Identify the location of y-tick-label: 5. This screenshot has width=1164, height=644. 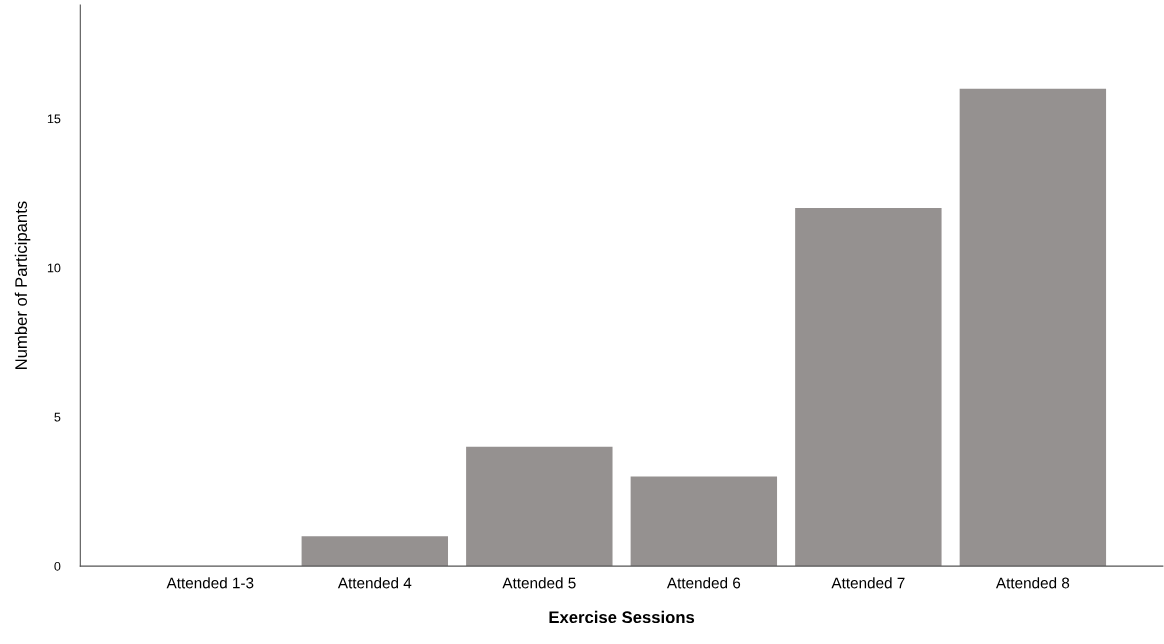
(57, 417).